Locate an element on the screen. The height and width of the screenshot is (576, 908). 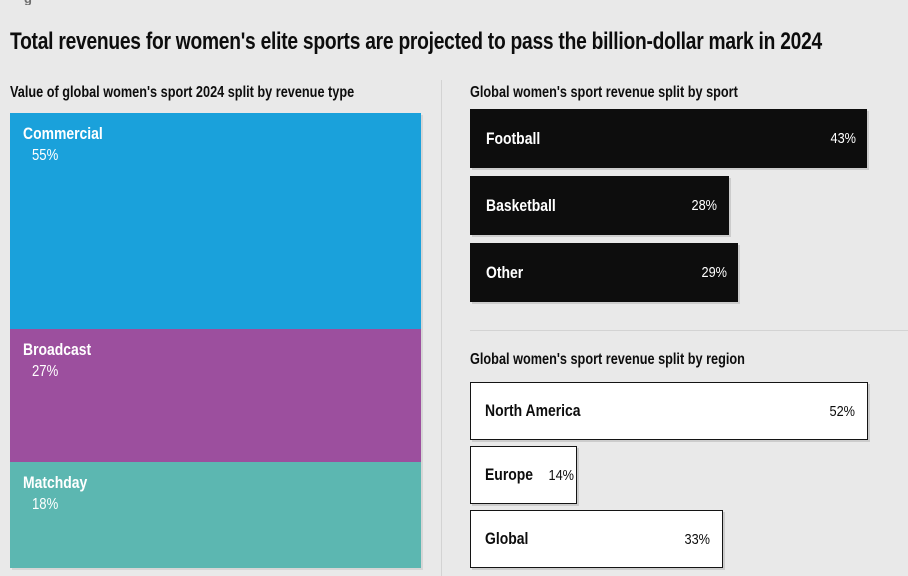
segment-value: 27% is located at coordinates (45, 372).